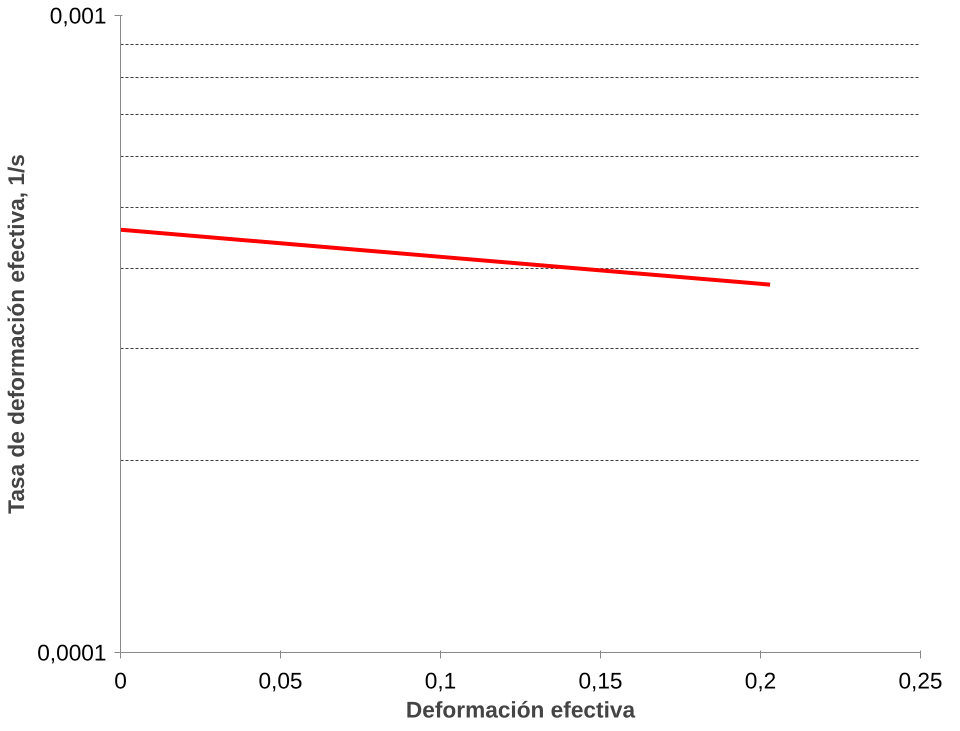 The image size is (960, 731). I want to click on y-axis-title: Tasa de deformación efectiva, 1/s, so click(16, 334).